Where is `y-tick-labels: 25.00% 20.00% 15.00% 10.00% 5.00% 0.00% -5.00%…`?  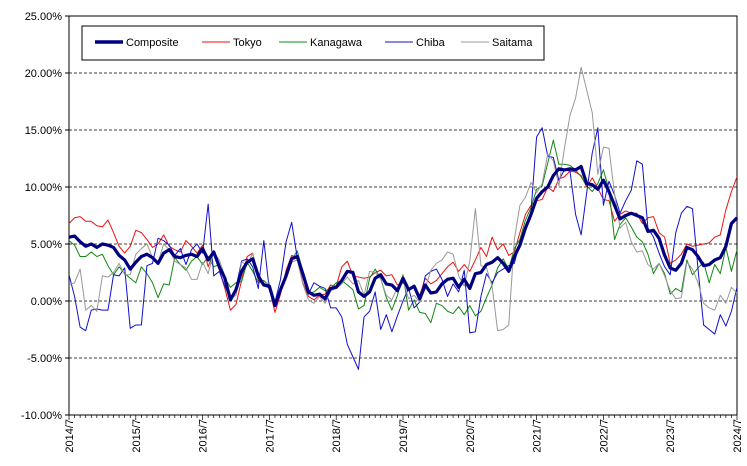 y-tick-labels: 25.00% 20.00% 15.00% 10.00% 5.00% 0.00% -5.00%… is located at coordinates (41, 216).